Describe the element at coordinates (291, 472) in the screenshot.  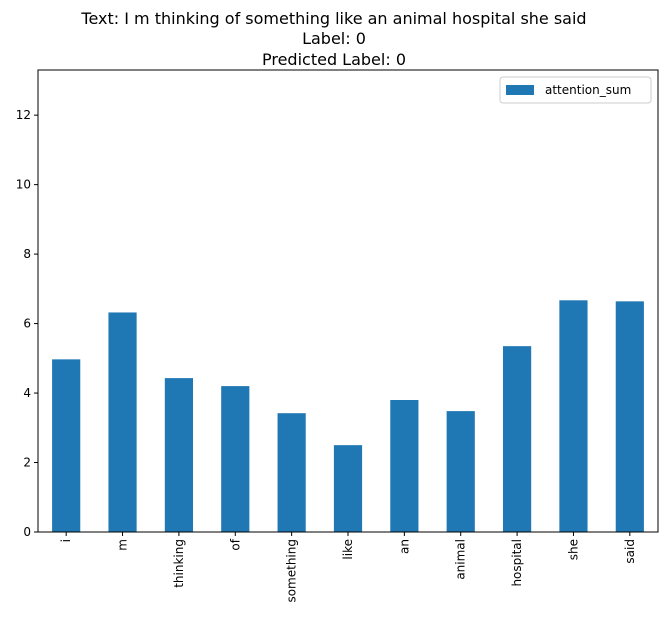
I see `bar-something` at that location.